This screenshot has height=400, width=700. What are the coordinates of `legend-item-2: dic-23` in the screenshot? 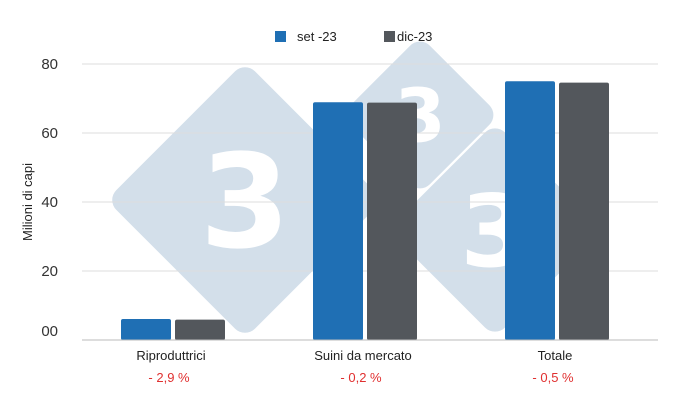 It's located at (408, 36).